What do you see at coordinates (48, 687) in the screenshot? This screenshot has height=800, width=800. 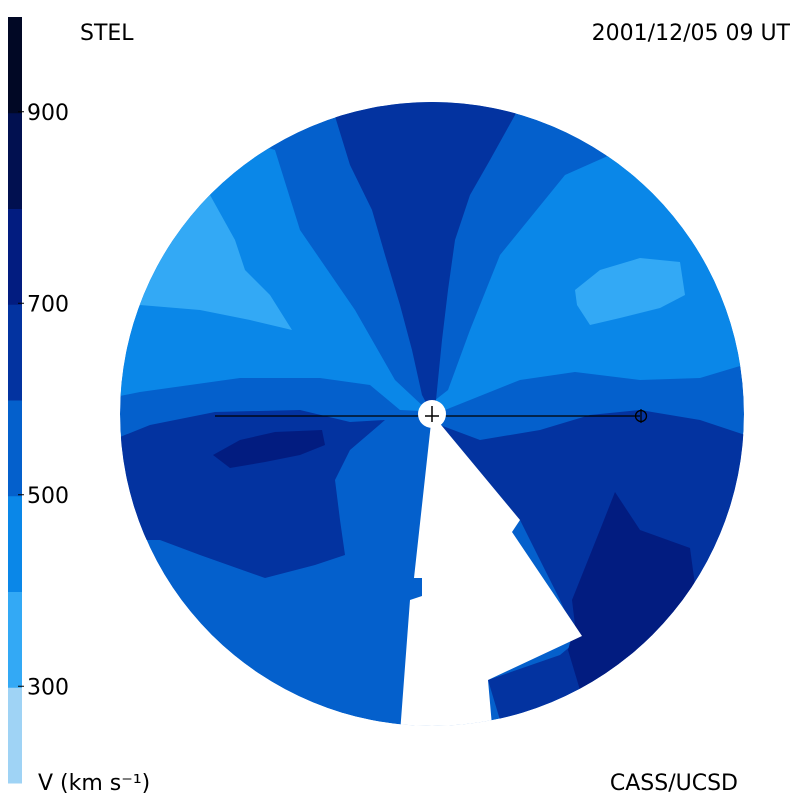 I see `colorbar-tick-label: 300` at bounding box center [48, 687].